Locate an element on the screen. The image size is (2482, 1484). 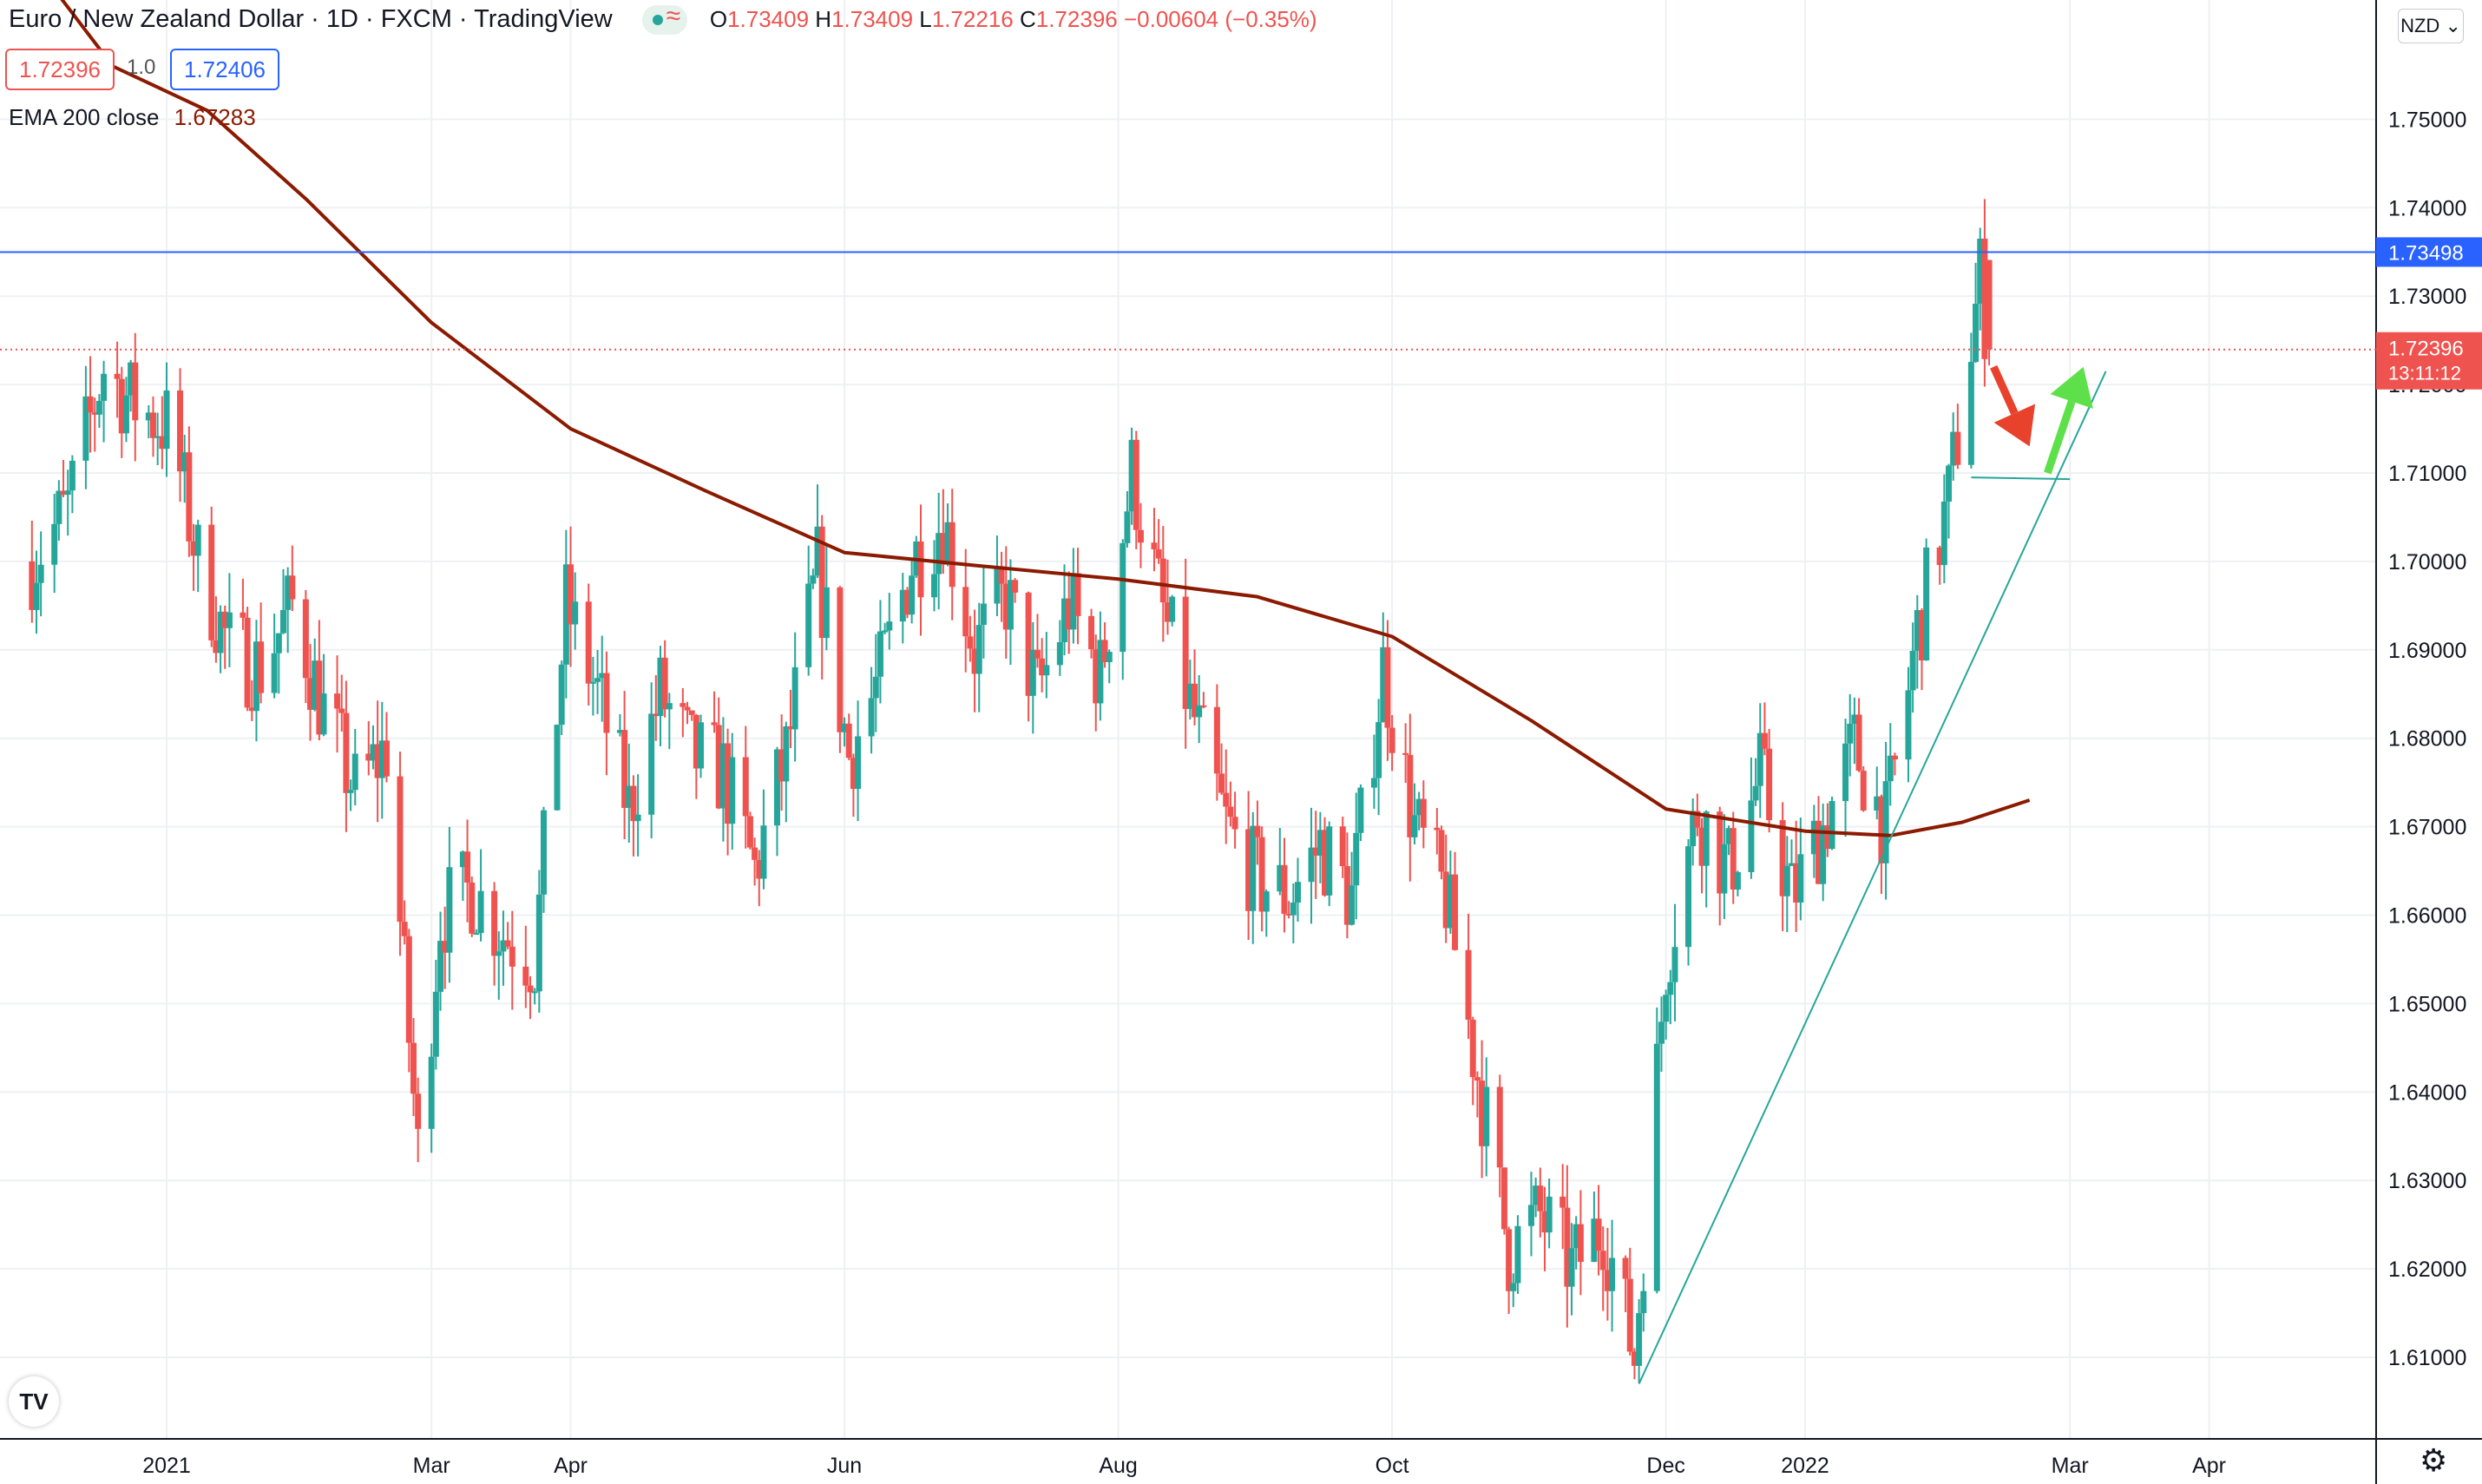
trend-line is located at coordinates (1873, 877).